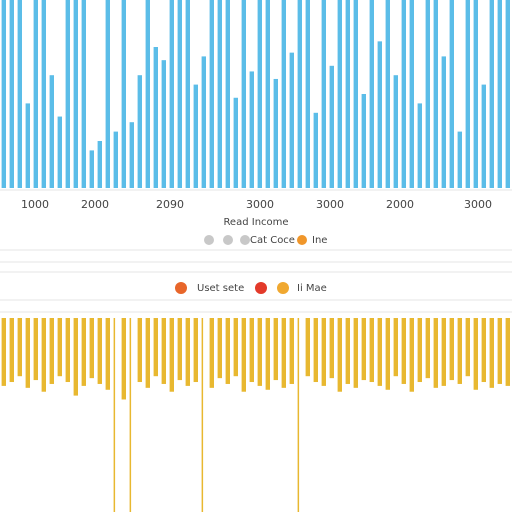 The width and height of the screenshot is (512, 512). I want to click on x-tick-label: 2090, so click(170, 204).